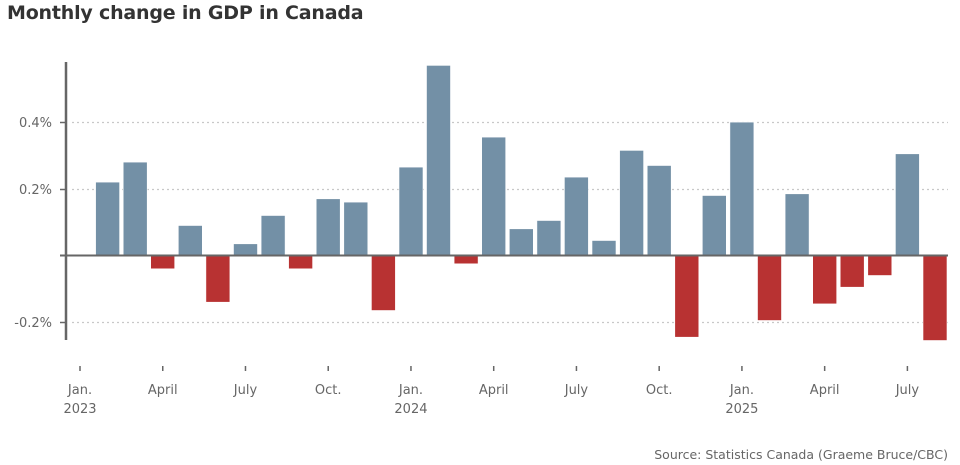 The image size is (960, 465). I want to click on y-tick-label: -0.2%, so click(33, 323).